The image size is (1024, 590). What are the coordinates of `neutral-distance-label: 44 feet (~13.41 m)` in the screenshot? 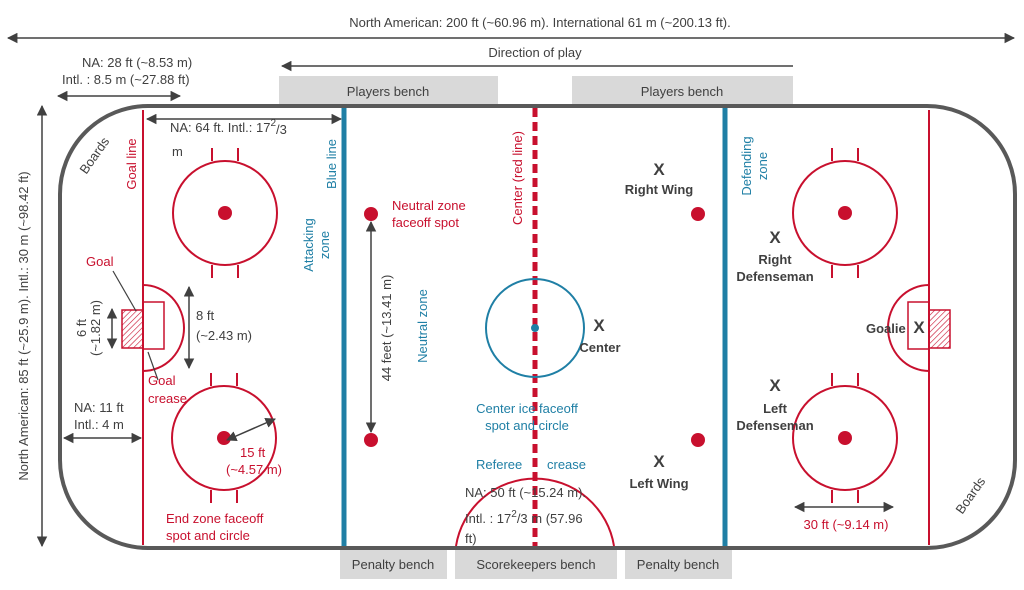 It's located at (386, 328).